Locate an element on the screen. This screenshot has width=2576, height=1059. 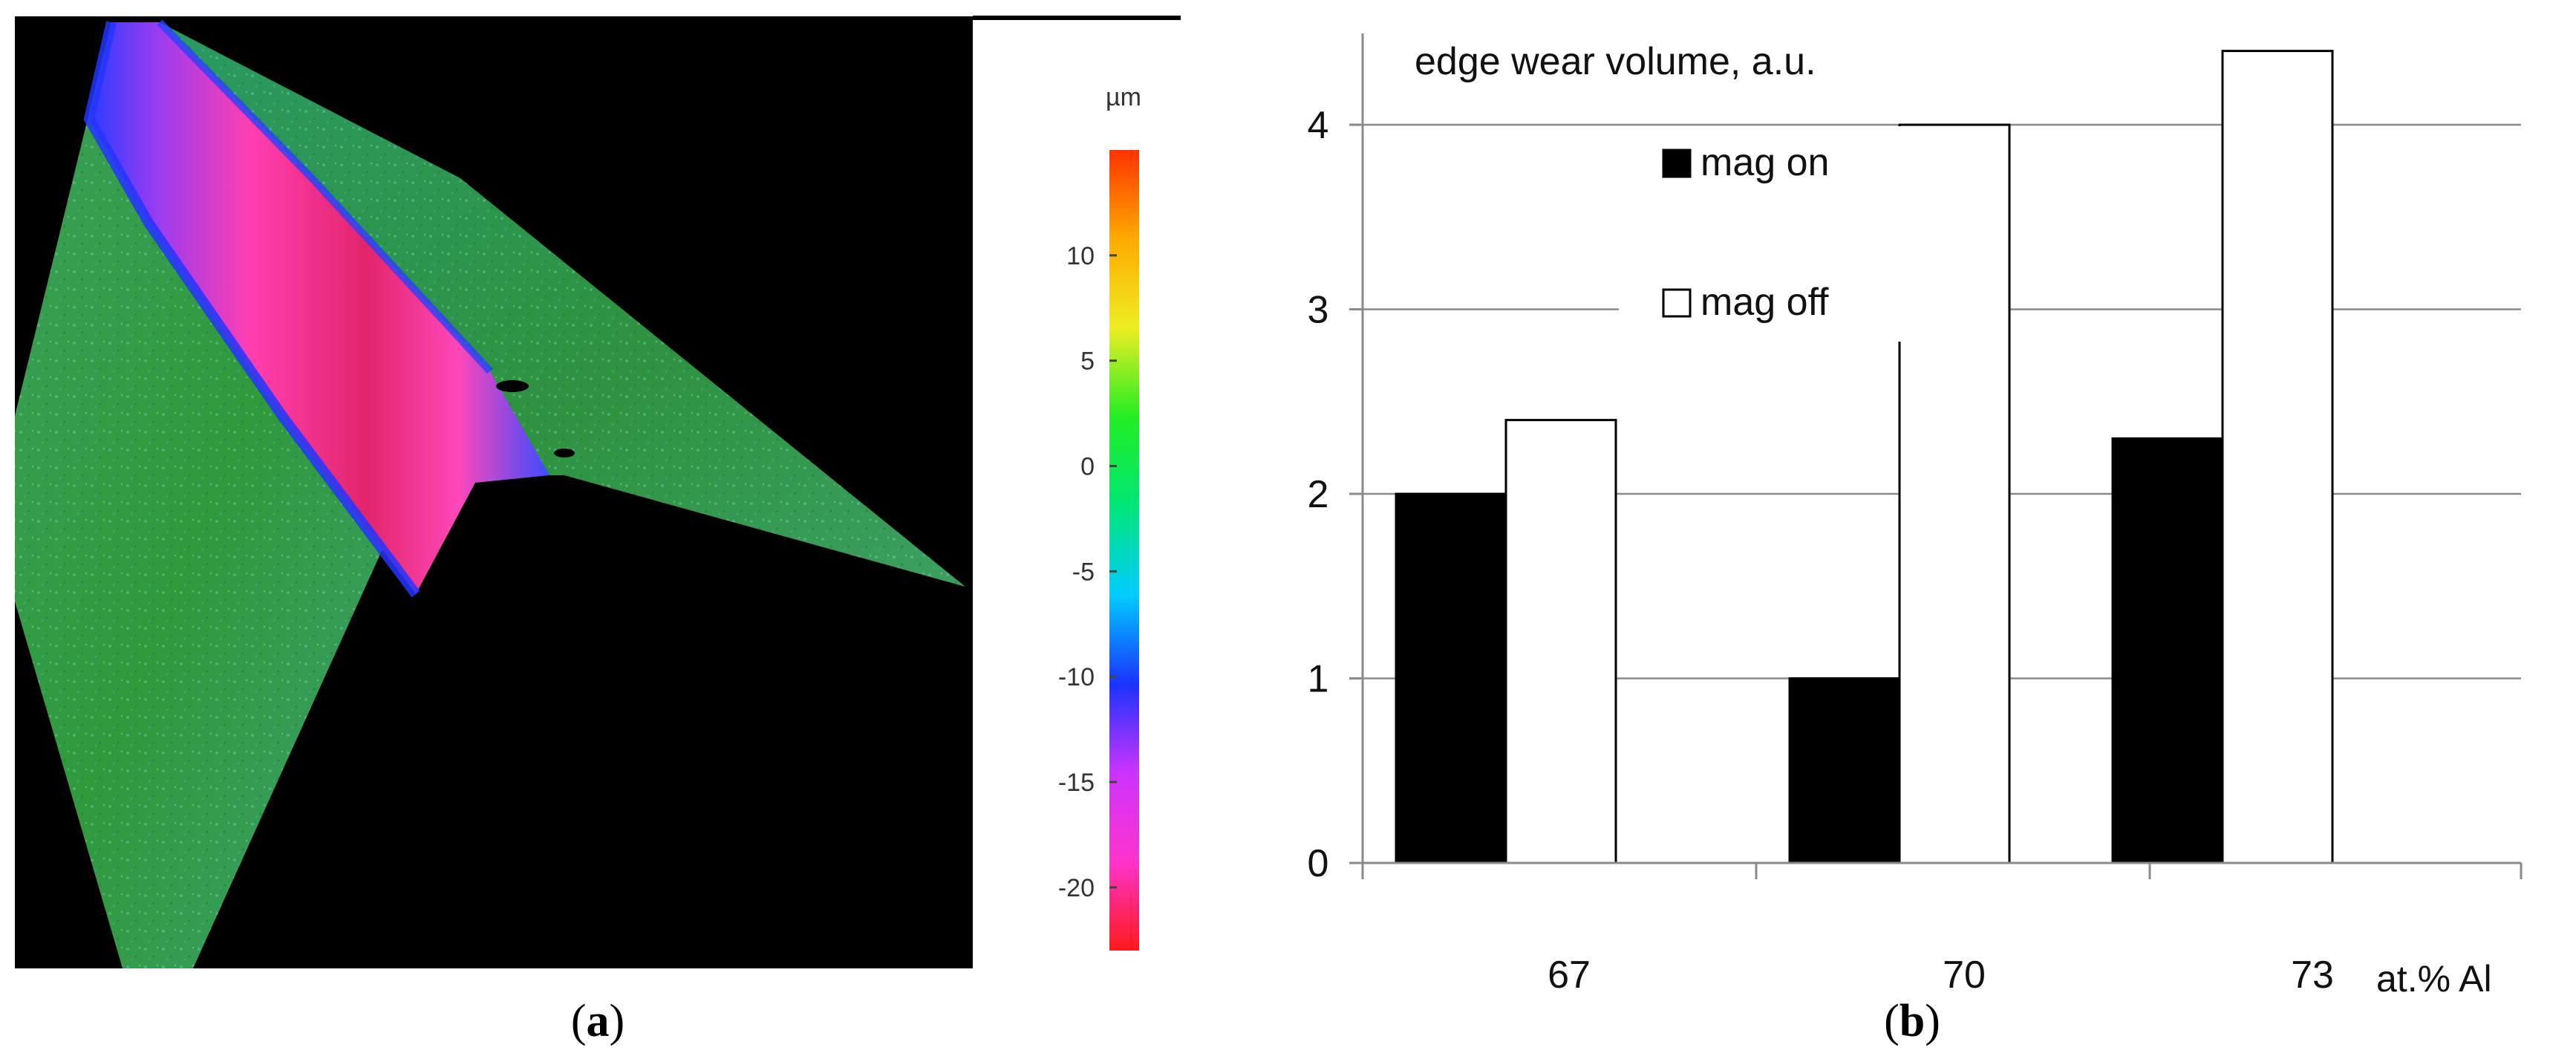
colorbar-tick-label: -5 is located at coordinates (1083, 572).